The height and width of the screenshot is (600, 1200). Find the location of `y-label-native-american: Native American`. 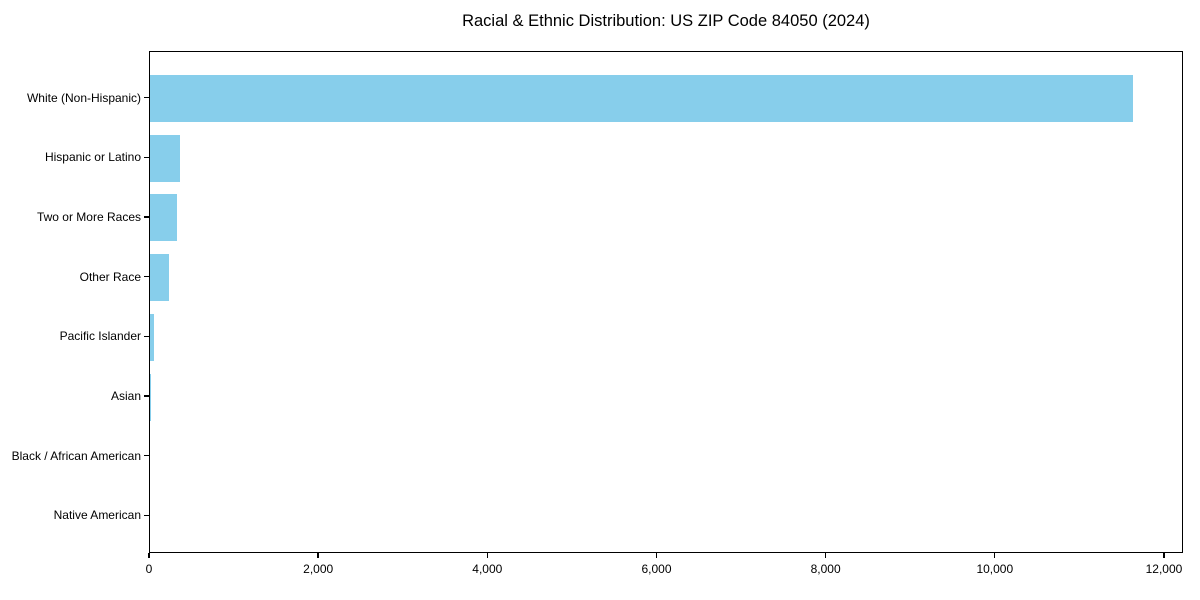

y-label-native-american: Native American is located at coordinates (97, 515).